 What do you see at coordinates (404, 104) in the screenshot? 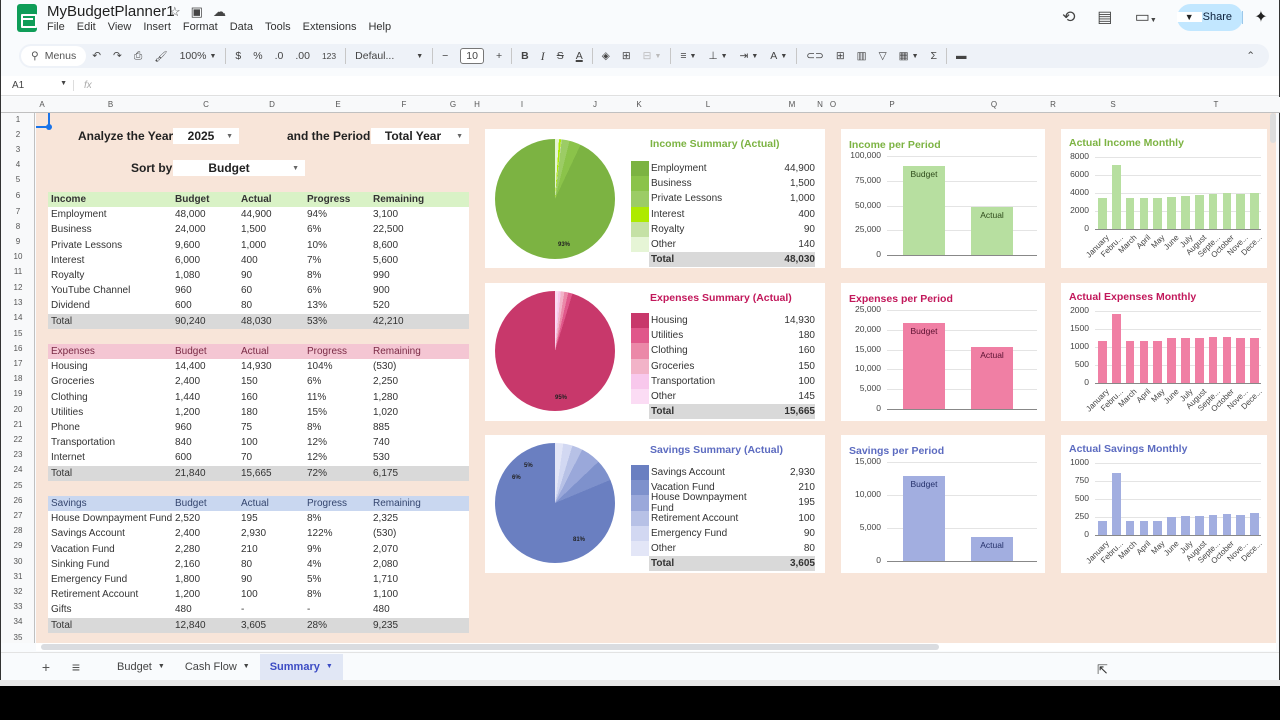
I see `col-header-f: F` at bounding box center [404, 104].